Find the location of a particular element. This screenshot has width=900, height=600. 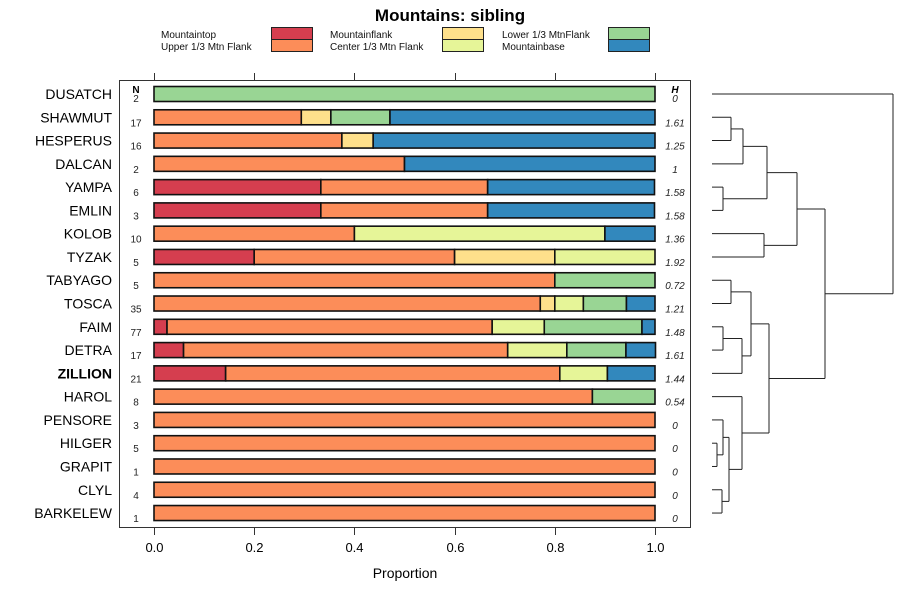

row-label: DETRA is located at coordinates (89, 350).